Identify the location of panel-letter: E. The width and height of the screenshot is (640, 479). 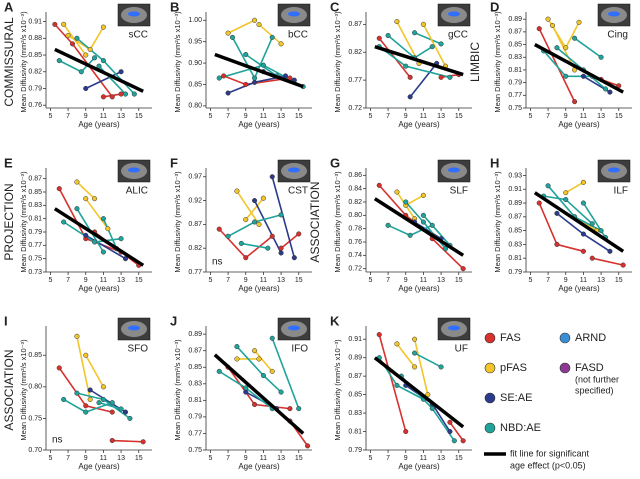
(8, 162).